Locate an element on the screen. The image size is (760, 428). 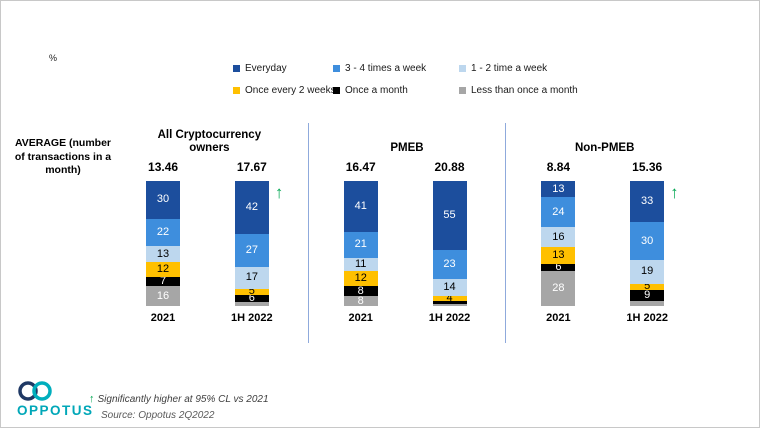
bar-segment: 23 is located at coordinates (449, 264).